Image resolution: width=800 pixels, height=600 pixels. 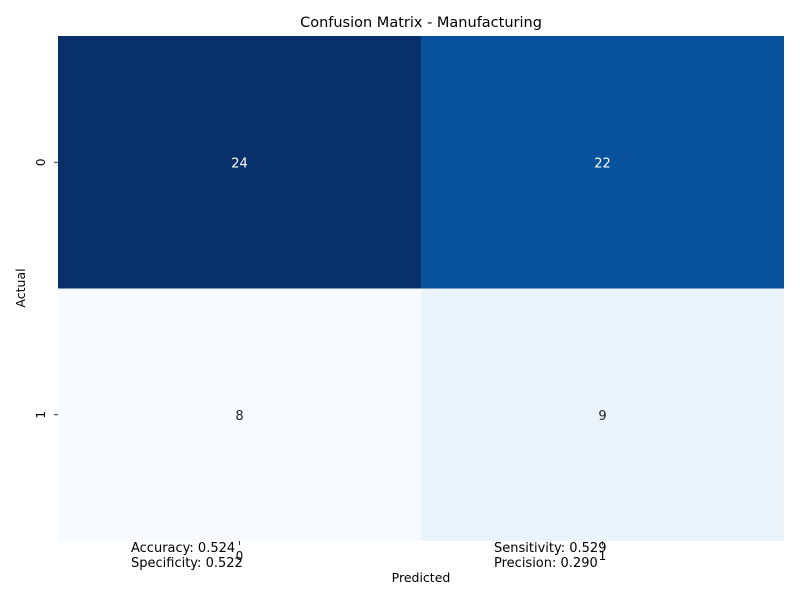 What do you see at coordinates (421, 23) in the screenshot?
I see `chart-title: Confusion Matrix - Manufacturing` at bounding box center [421, 23].